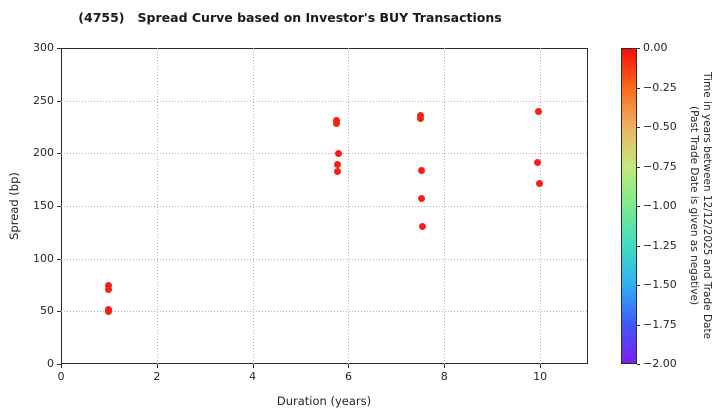 The width and height of the screenshot is (720, 420). I want to click on colorbar-tick-label: −1.75, so click(660, 324).